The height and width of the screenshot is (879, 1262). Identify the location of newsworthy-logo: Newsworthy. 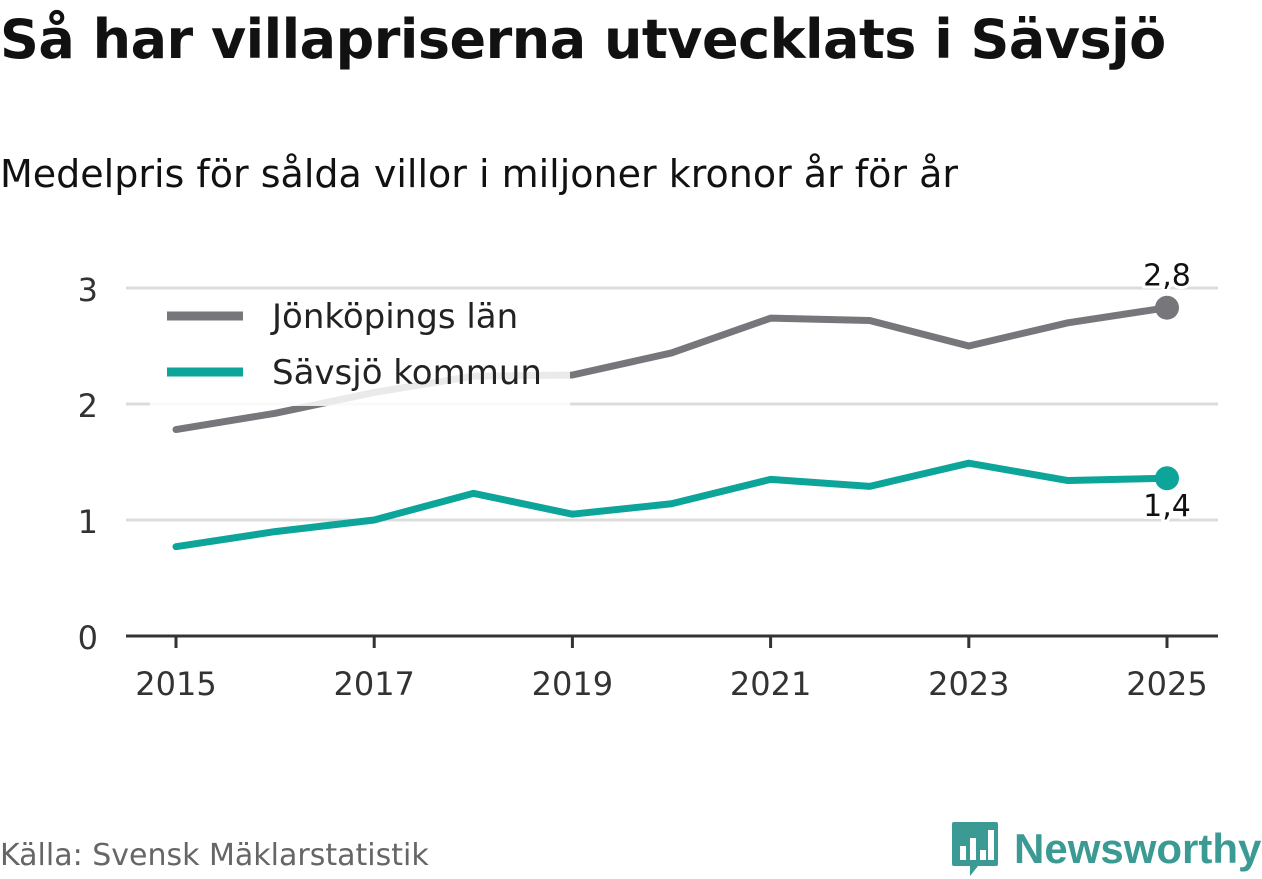
(1105, 849).